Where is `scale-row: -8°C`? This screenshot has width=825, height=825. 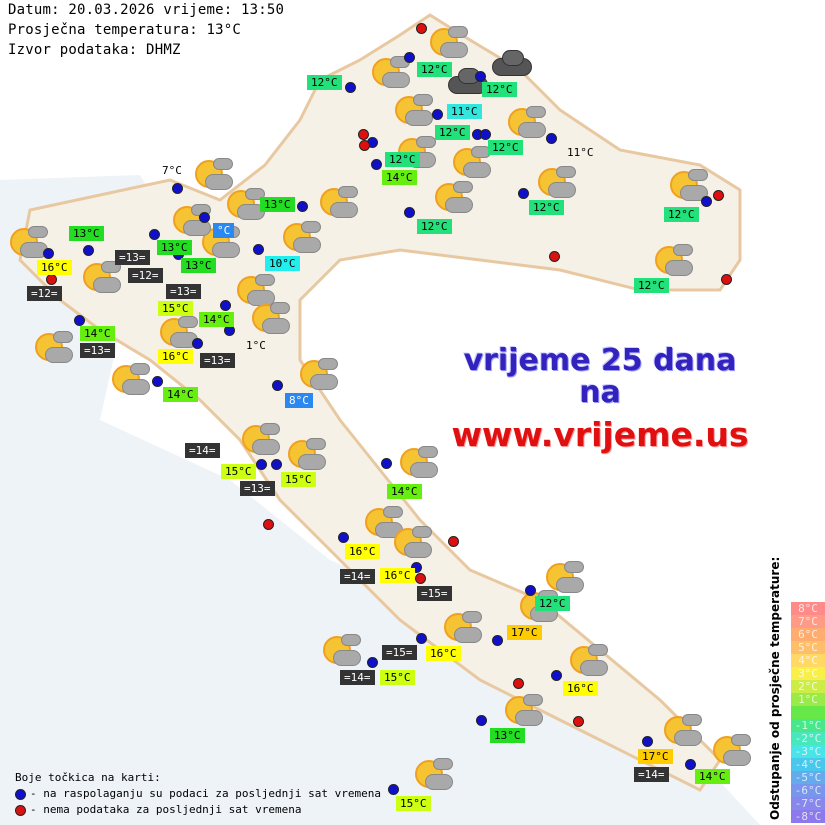 scale-row: -8°C is located at coordinates (808, 816).